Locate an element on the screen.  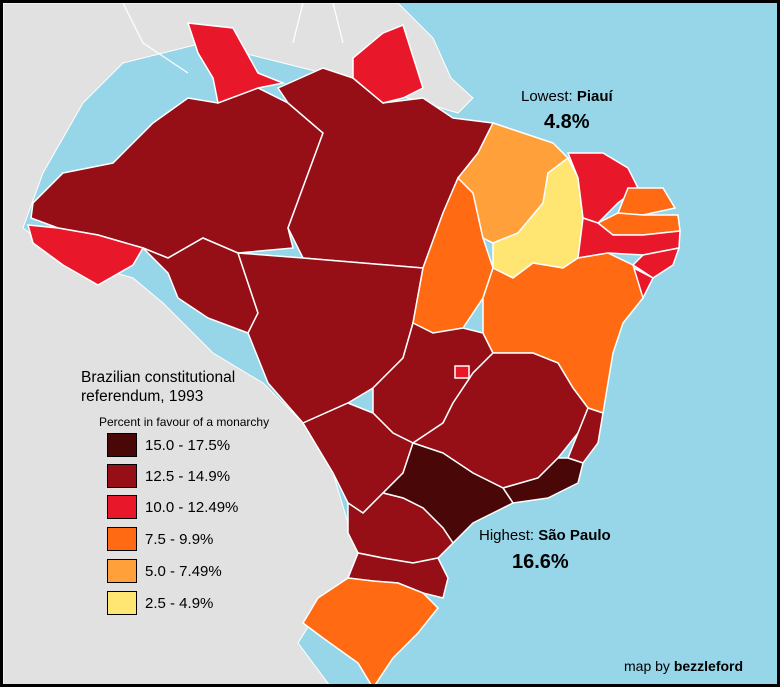
map-credit: map by bezzleford is located at coordinates (683, 666).